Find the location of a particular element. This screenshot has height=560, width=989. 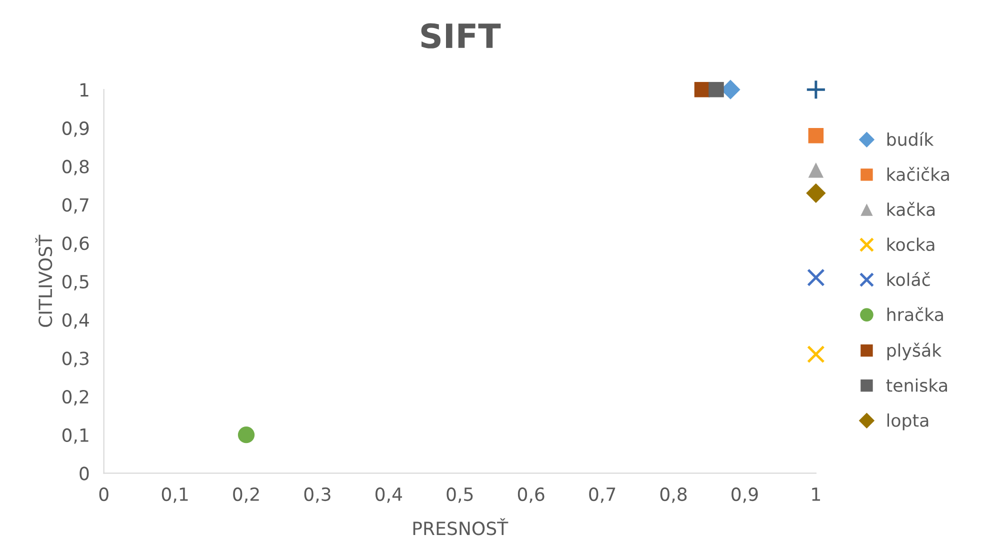

legend-label: kačička is located at coordinates (918, 173).